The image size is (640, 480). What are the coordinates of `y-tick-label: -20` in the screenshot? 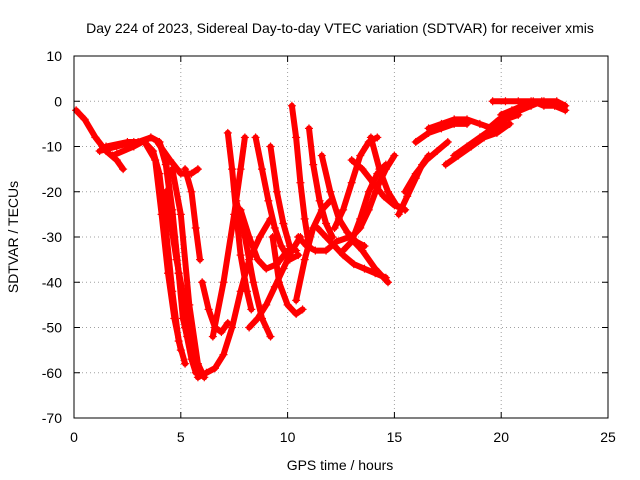 It's located at (52, 192).